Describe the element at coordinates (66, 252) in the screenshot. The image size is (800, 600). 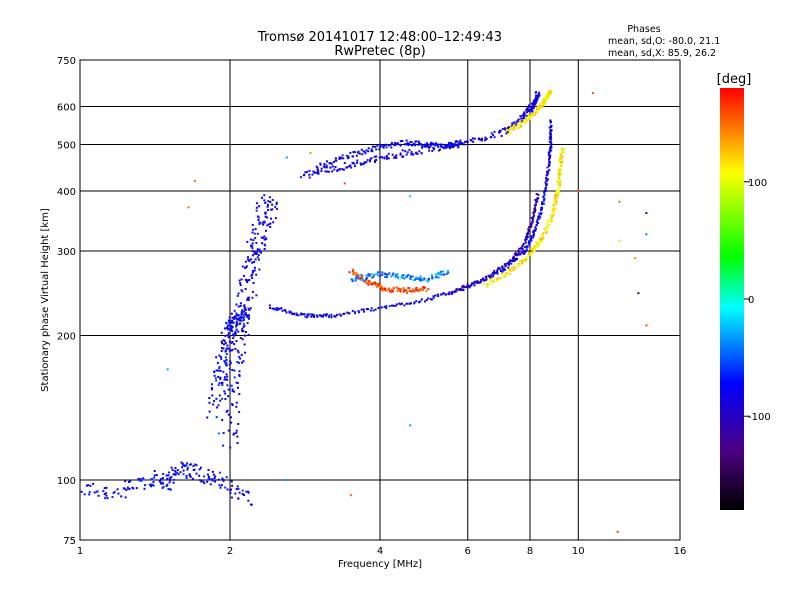
I see `y-tick-label: 300` at that location.